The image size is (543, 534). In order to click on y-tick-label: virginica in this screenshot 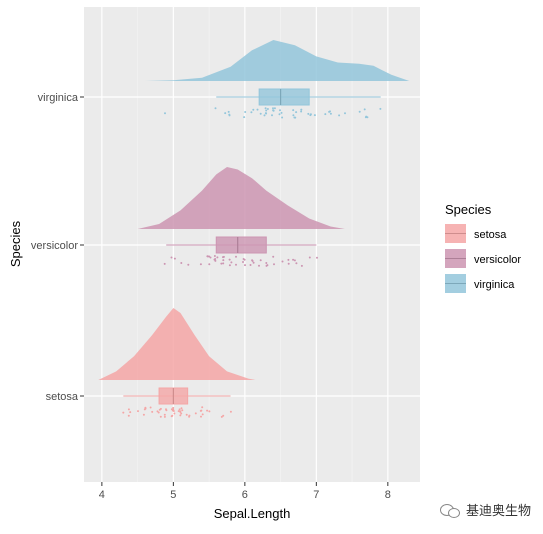, I will do `click(58, 98)`.